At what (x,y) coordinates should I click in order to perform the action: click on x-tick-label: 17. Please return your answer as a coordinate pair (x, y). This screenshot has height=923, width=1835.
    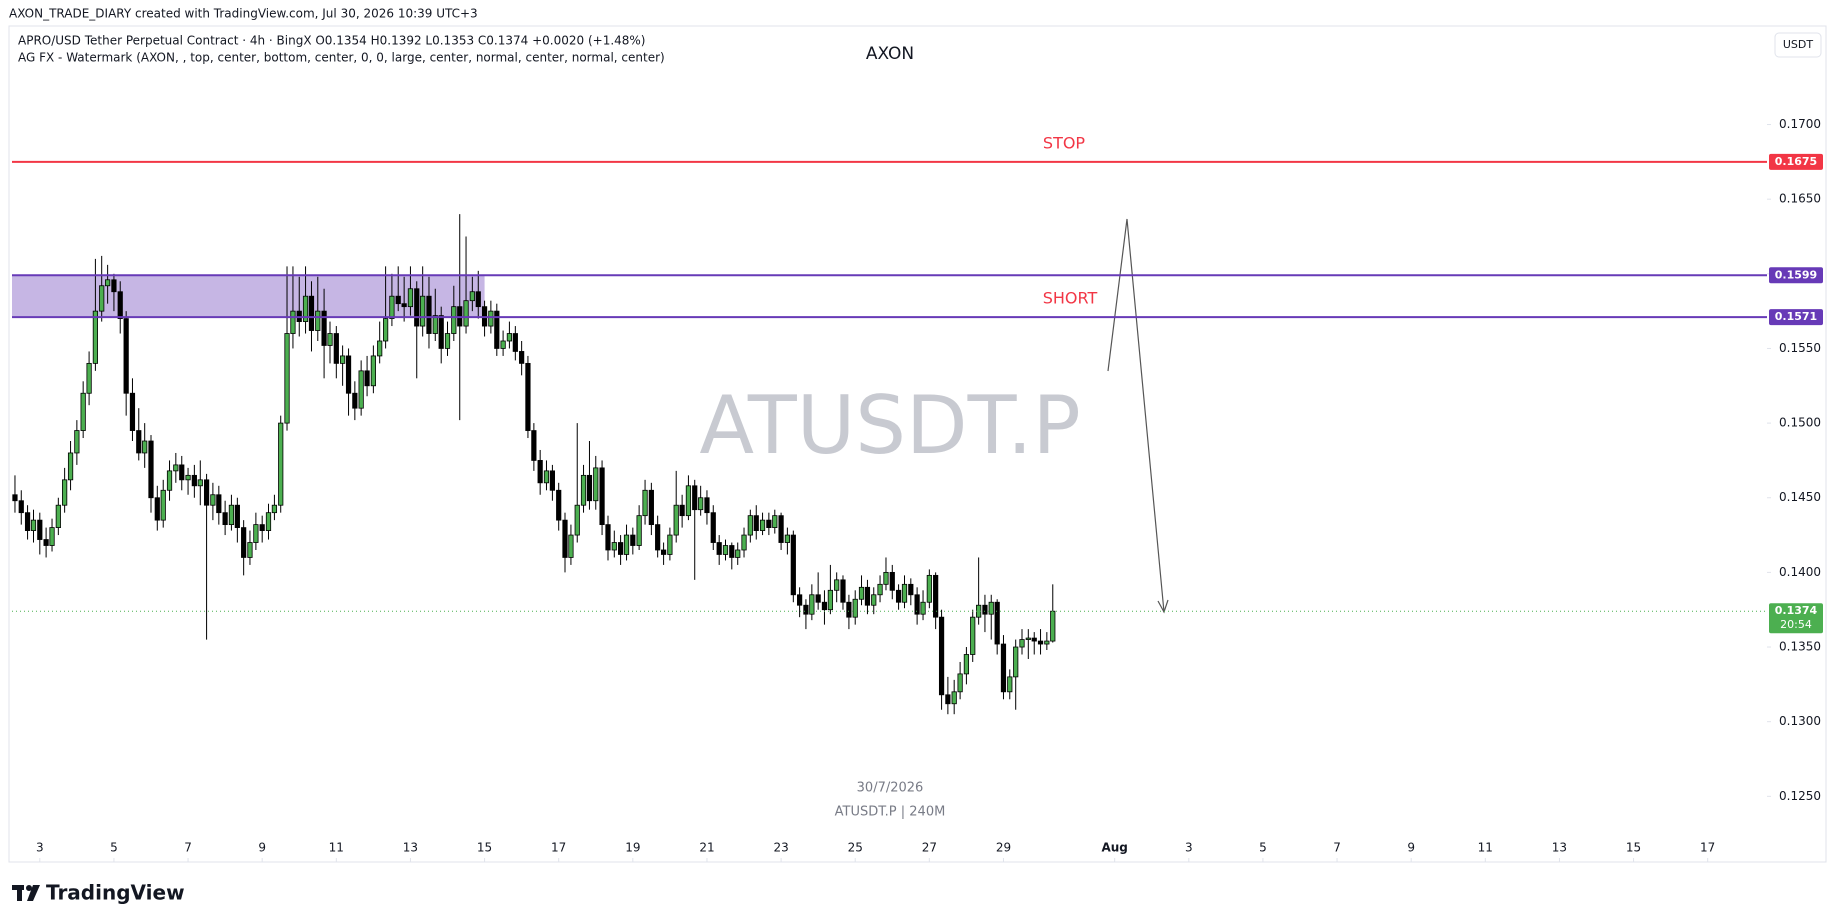
    Looking at the image, I should click on (1707, 848).